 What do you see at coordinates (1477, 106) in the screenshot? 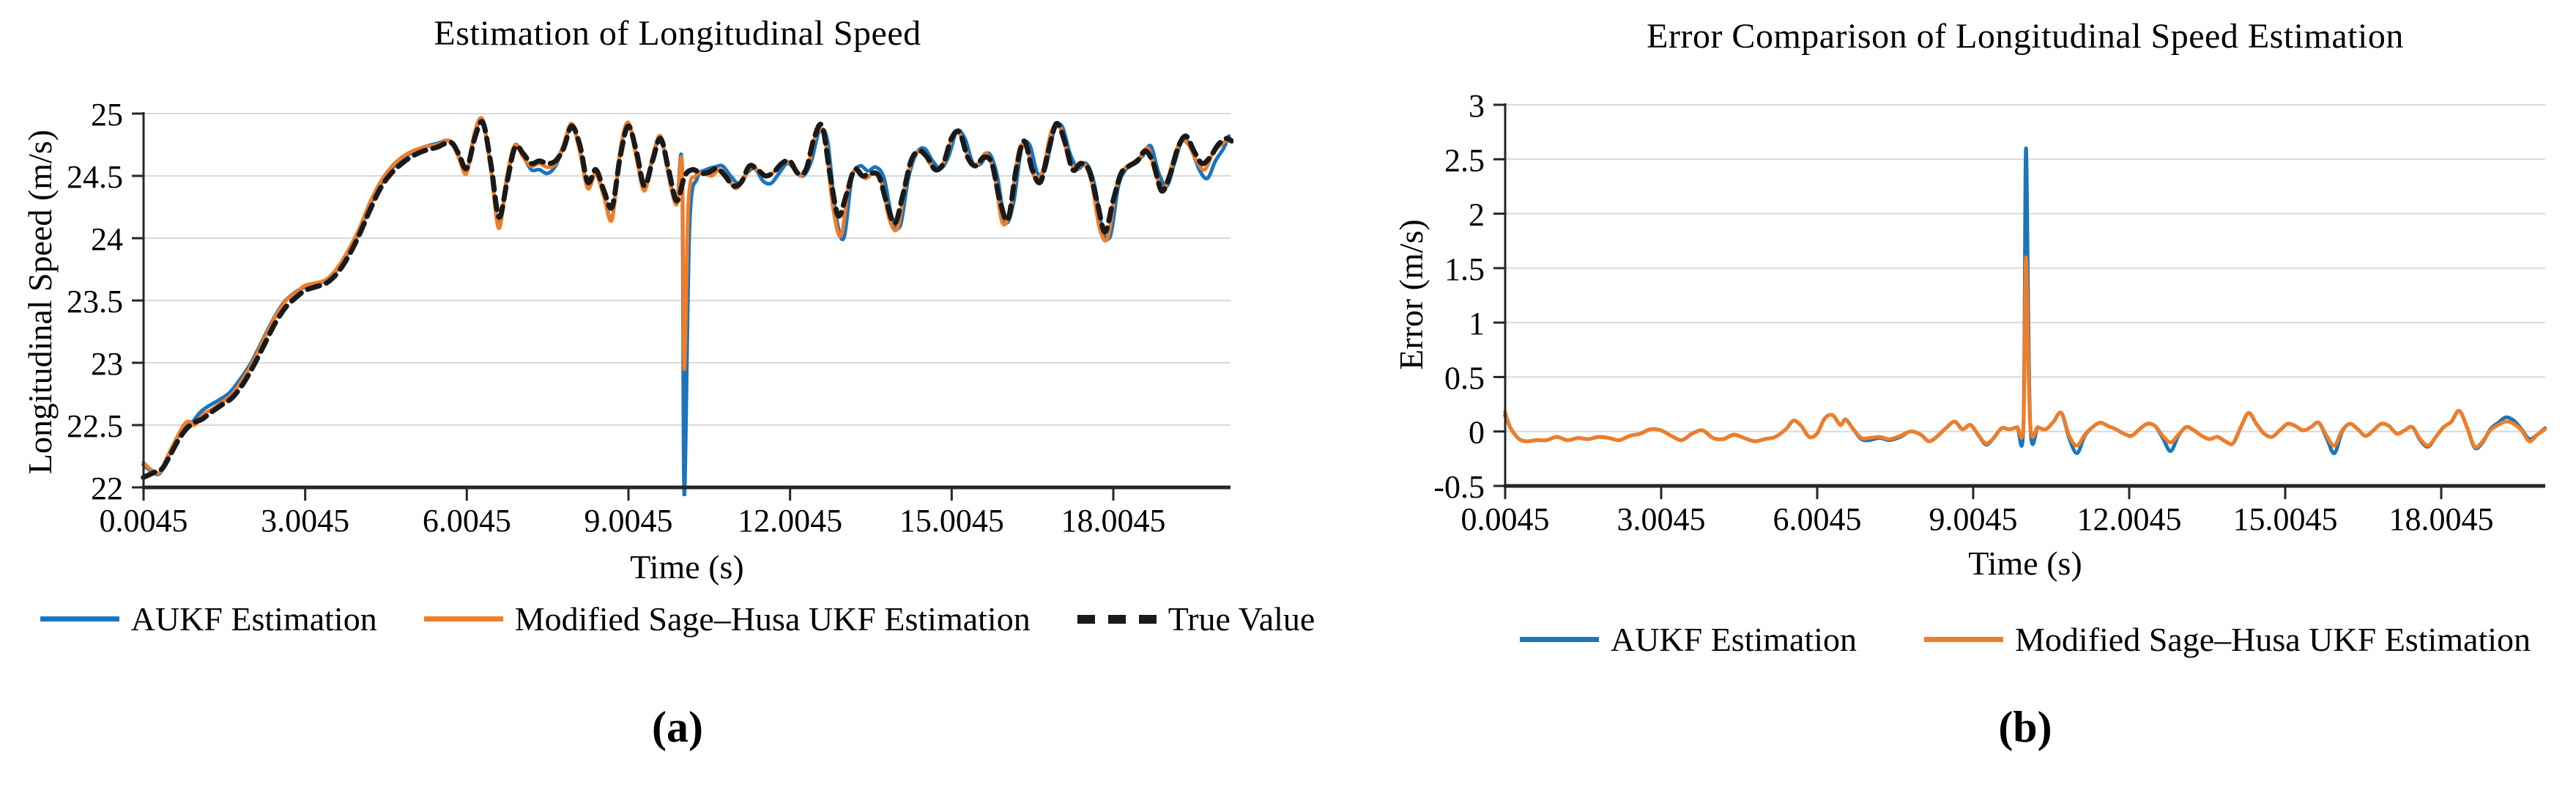
I see `y-tick-label: 3` at bounding box center [1477, 106].